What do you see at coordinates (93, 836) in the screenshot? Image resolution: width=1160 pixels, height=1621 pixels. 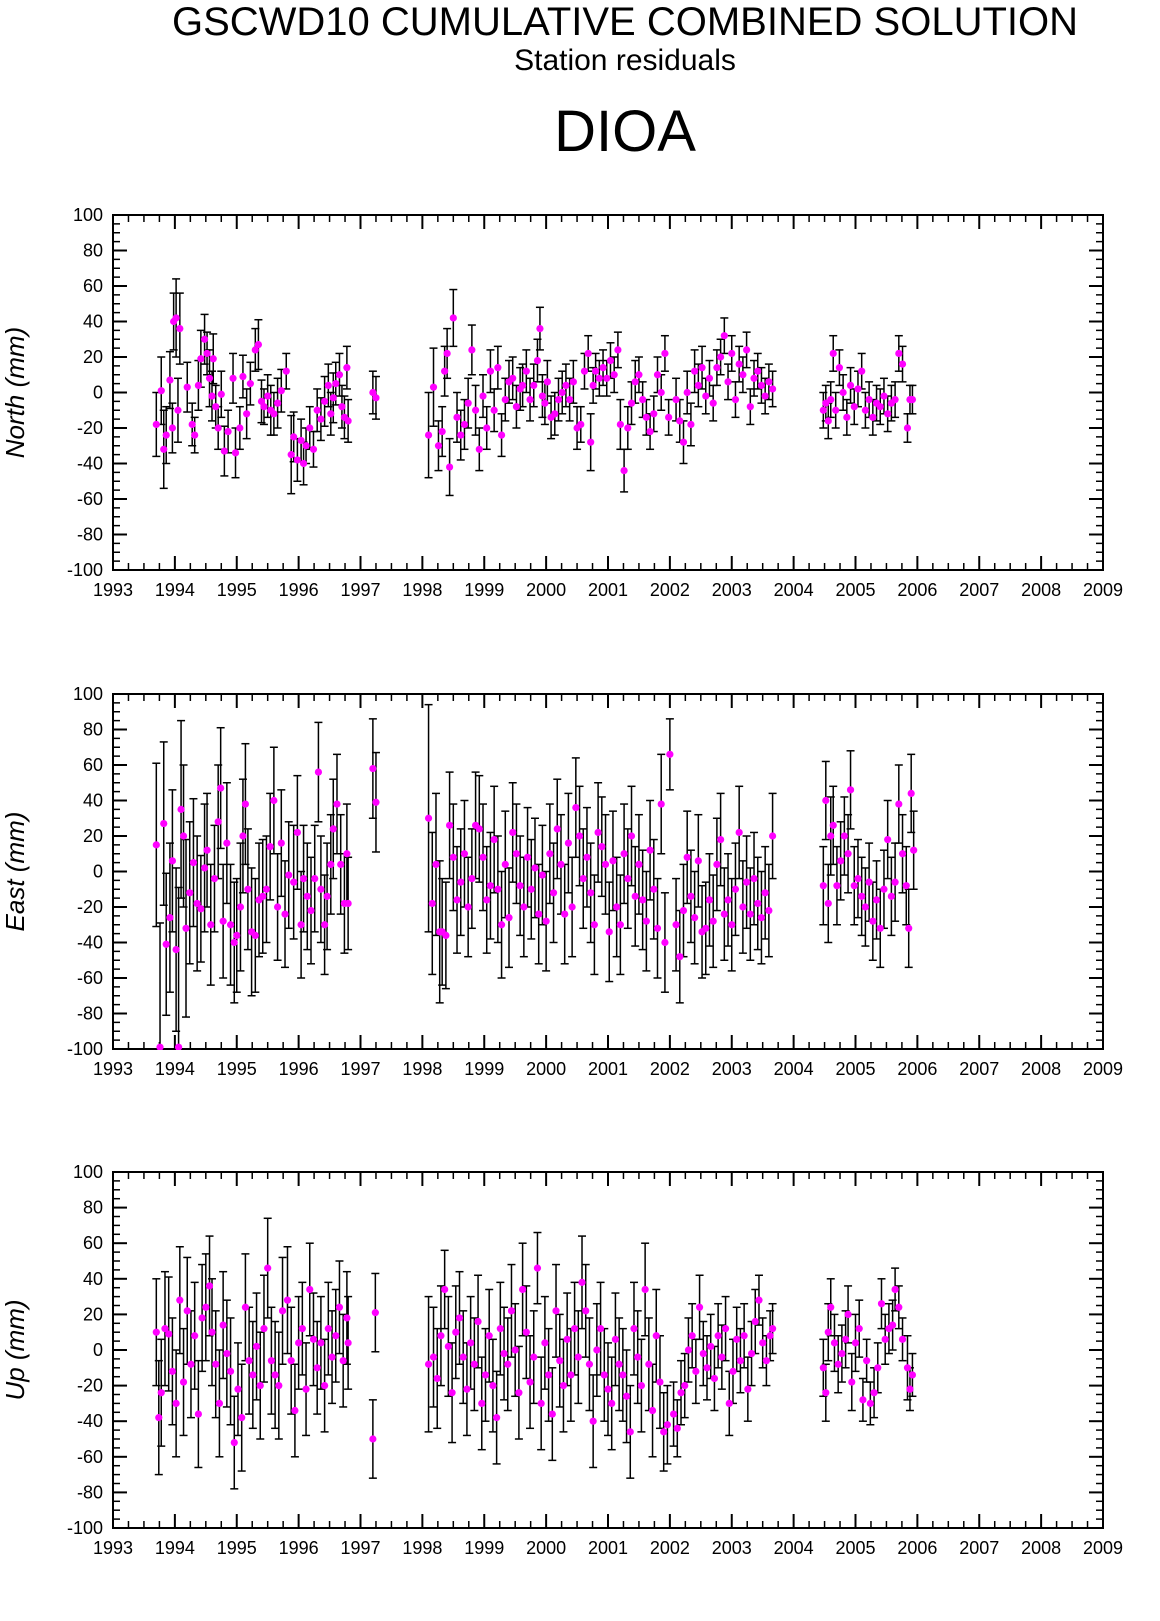 I see `y-tick-label: 20` at bounding box center [93, 836].